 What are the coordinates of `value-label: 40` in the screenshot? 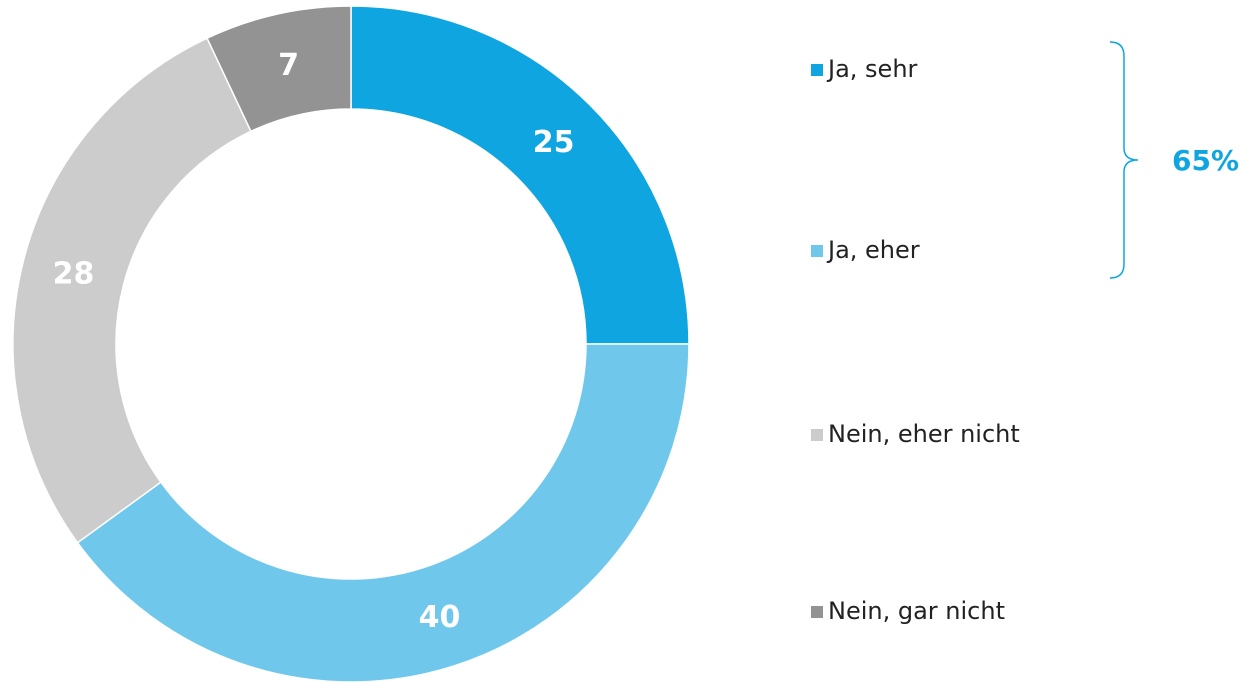 It's located at (440, 617).